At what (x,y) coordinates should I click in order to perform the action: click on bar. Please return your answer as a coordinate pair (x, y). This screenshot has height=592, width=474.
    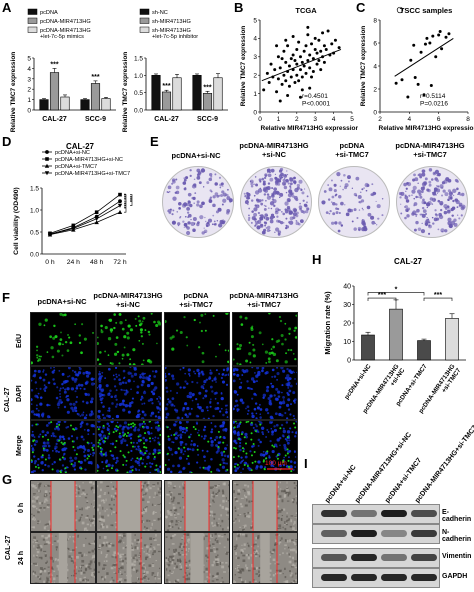
    Looking at the image, I should click on (54, 91).